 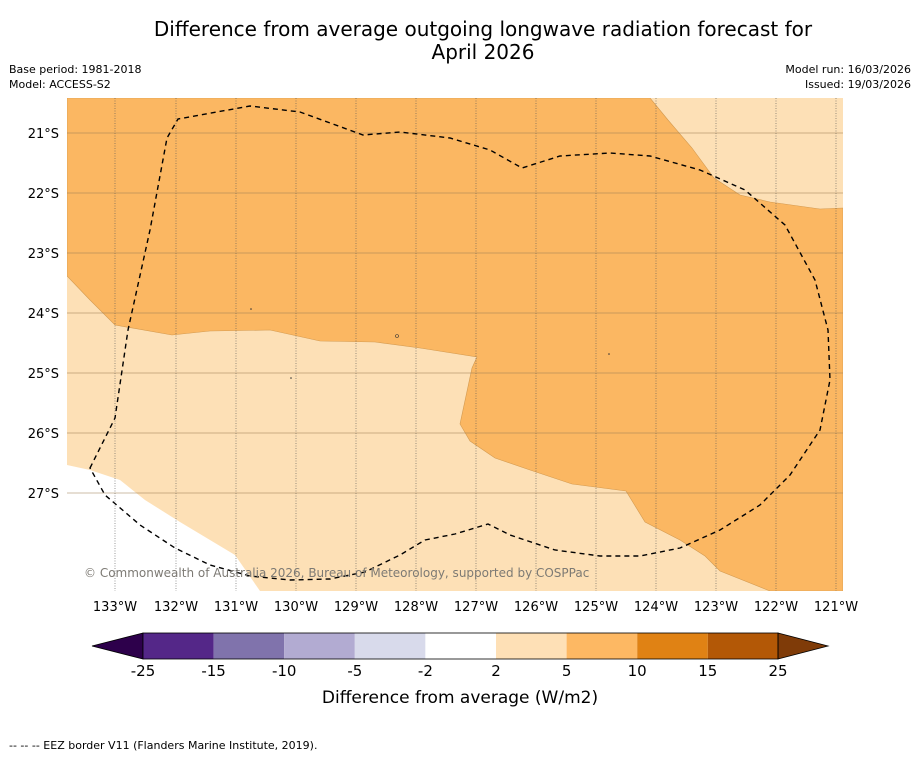 I want to click on lat-label: 23°S, so click(x=43, y=254).